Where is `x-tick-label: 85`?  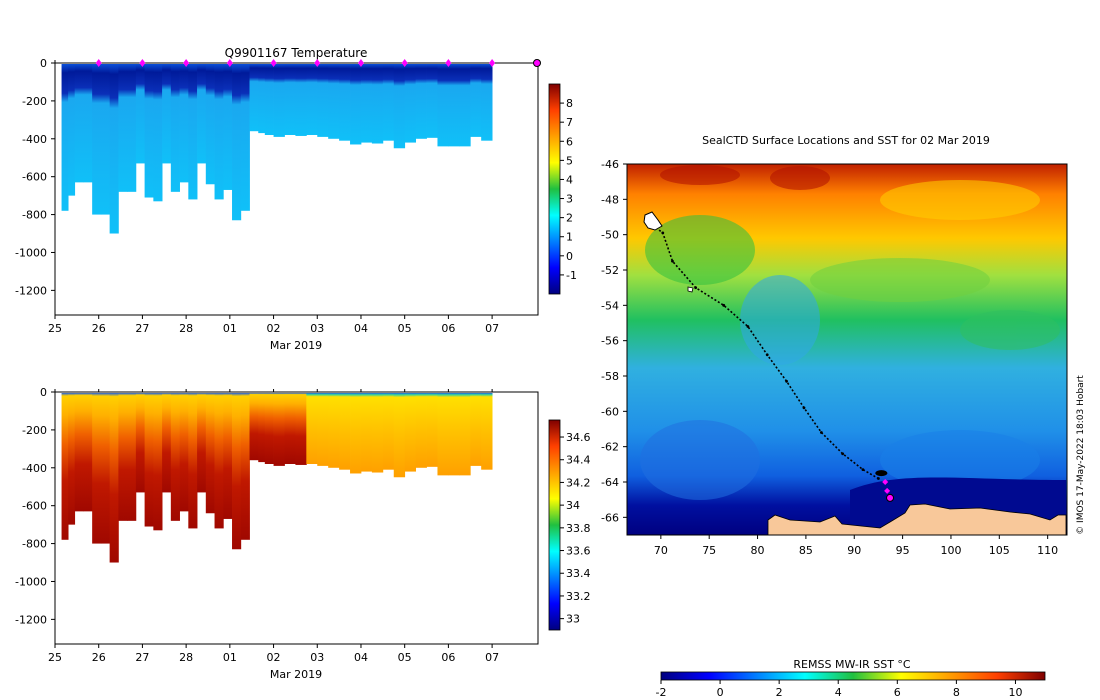
x-tick-label: 85 is located at coordinates (806, 550).